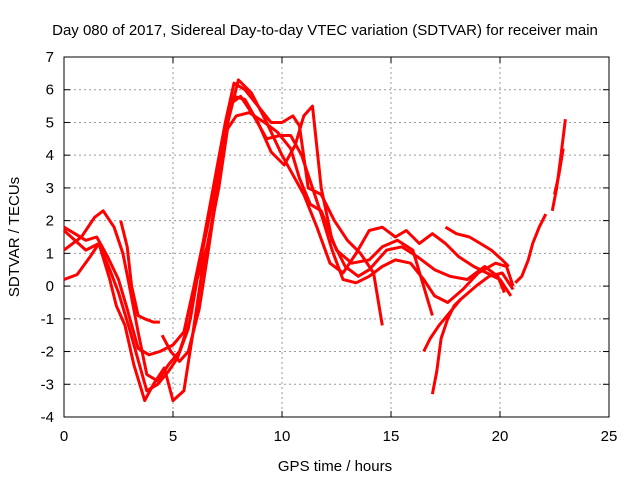 This screenshot has height=480, width=640. Describe the element at coordinates (50, 253) in the screenshot. I see `y-tick-label: 1` at that location.